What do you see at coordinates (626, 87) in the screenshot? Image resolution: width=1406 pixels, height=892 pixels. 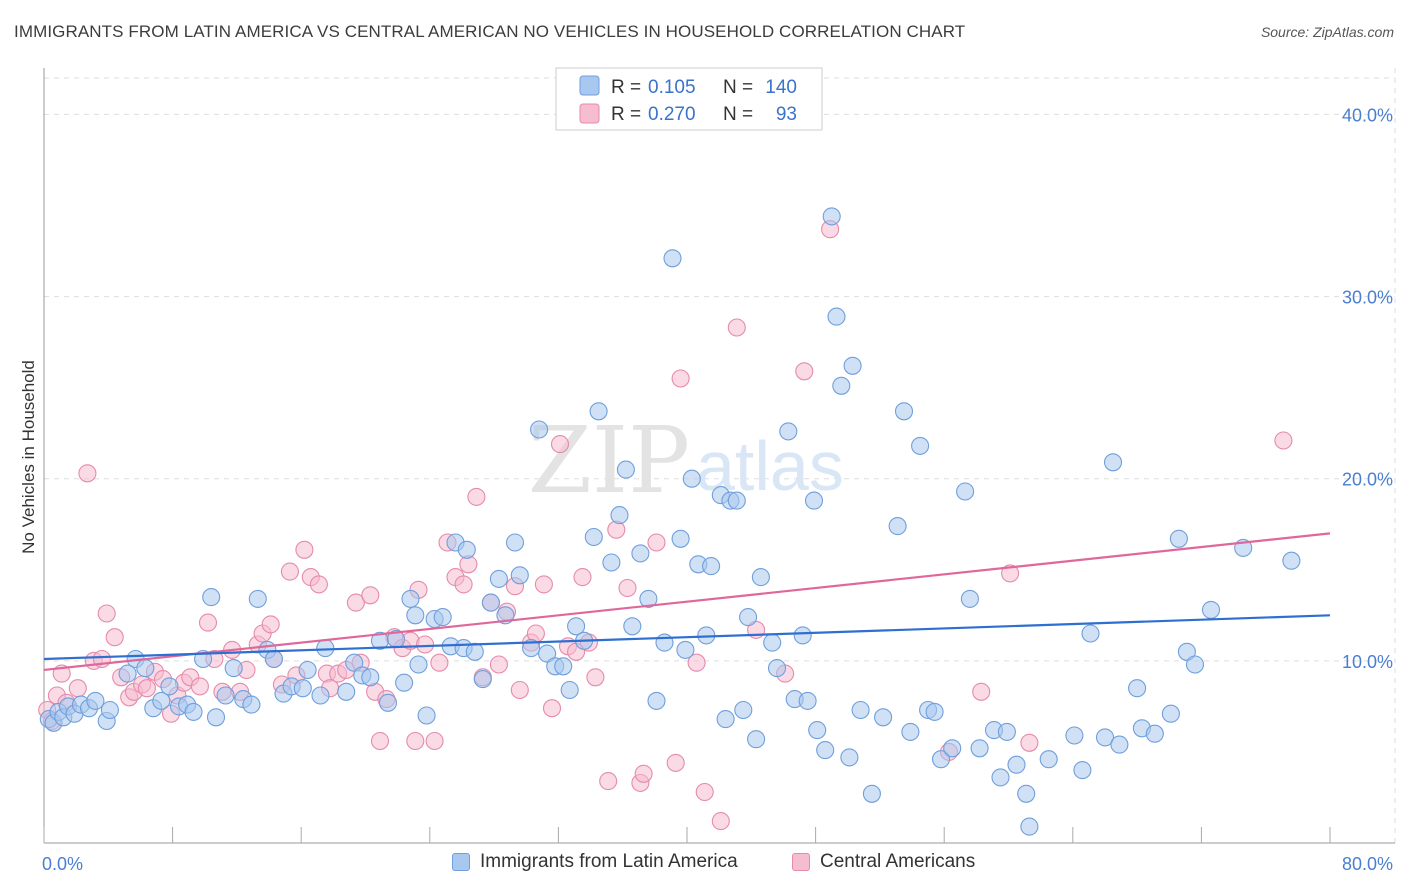 I see `legend-r-label-1: R =` at bounding box center [626, 87].